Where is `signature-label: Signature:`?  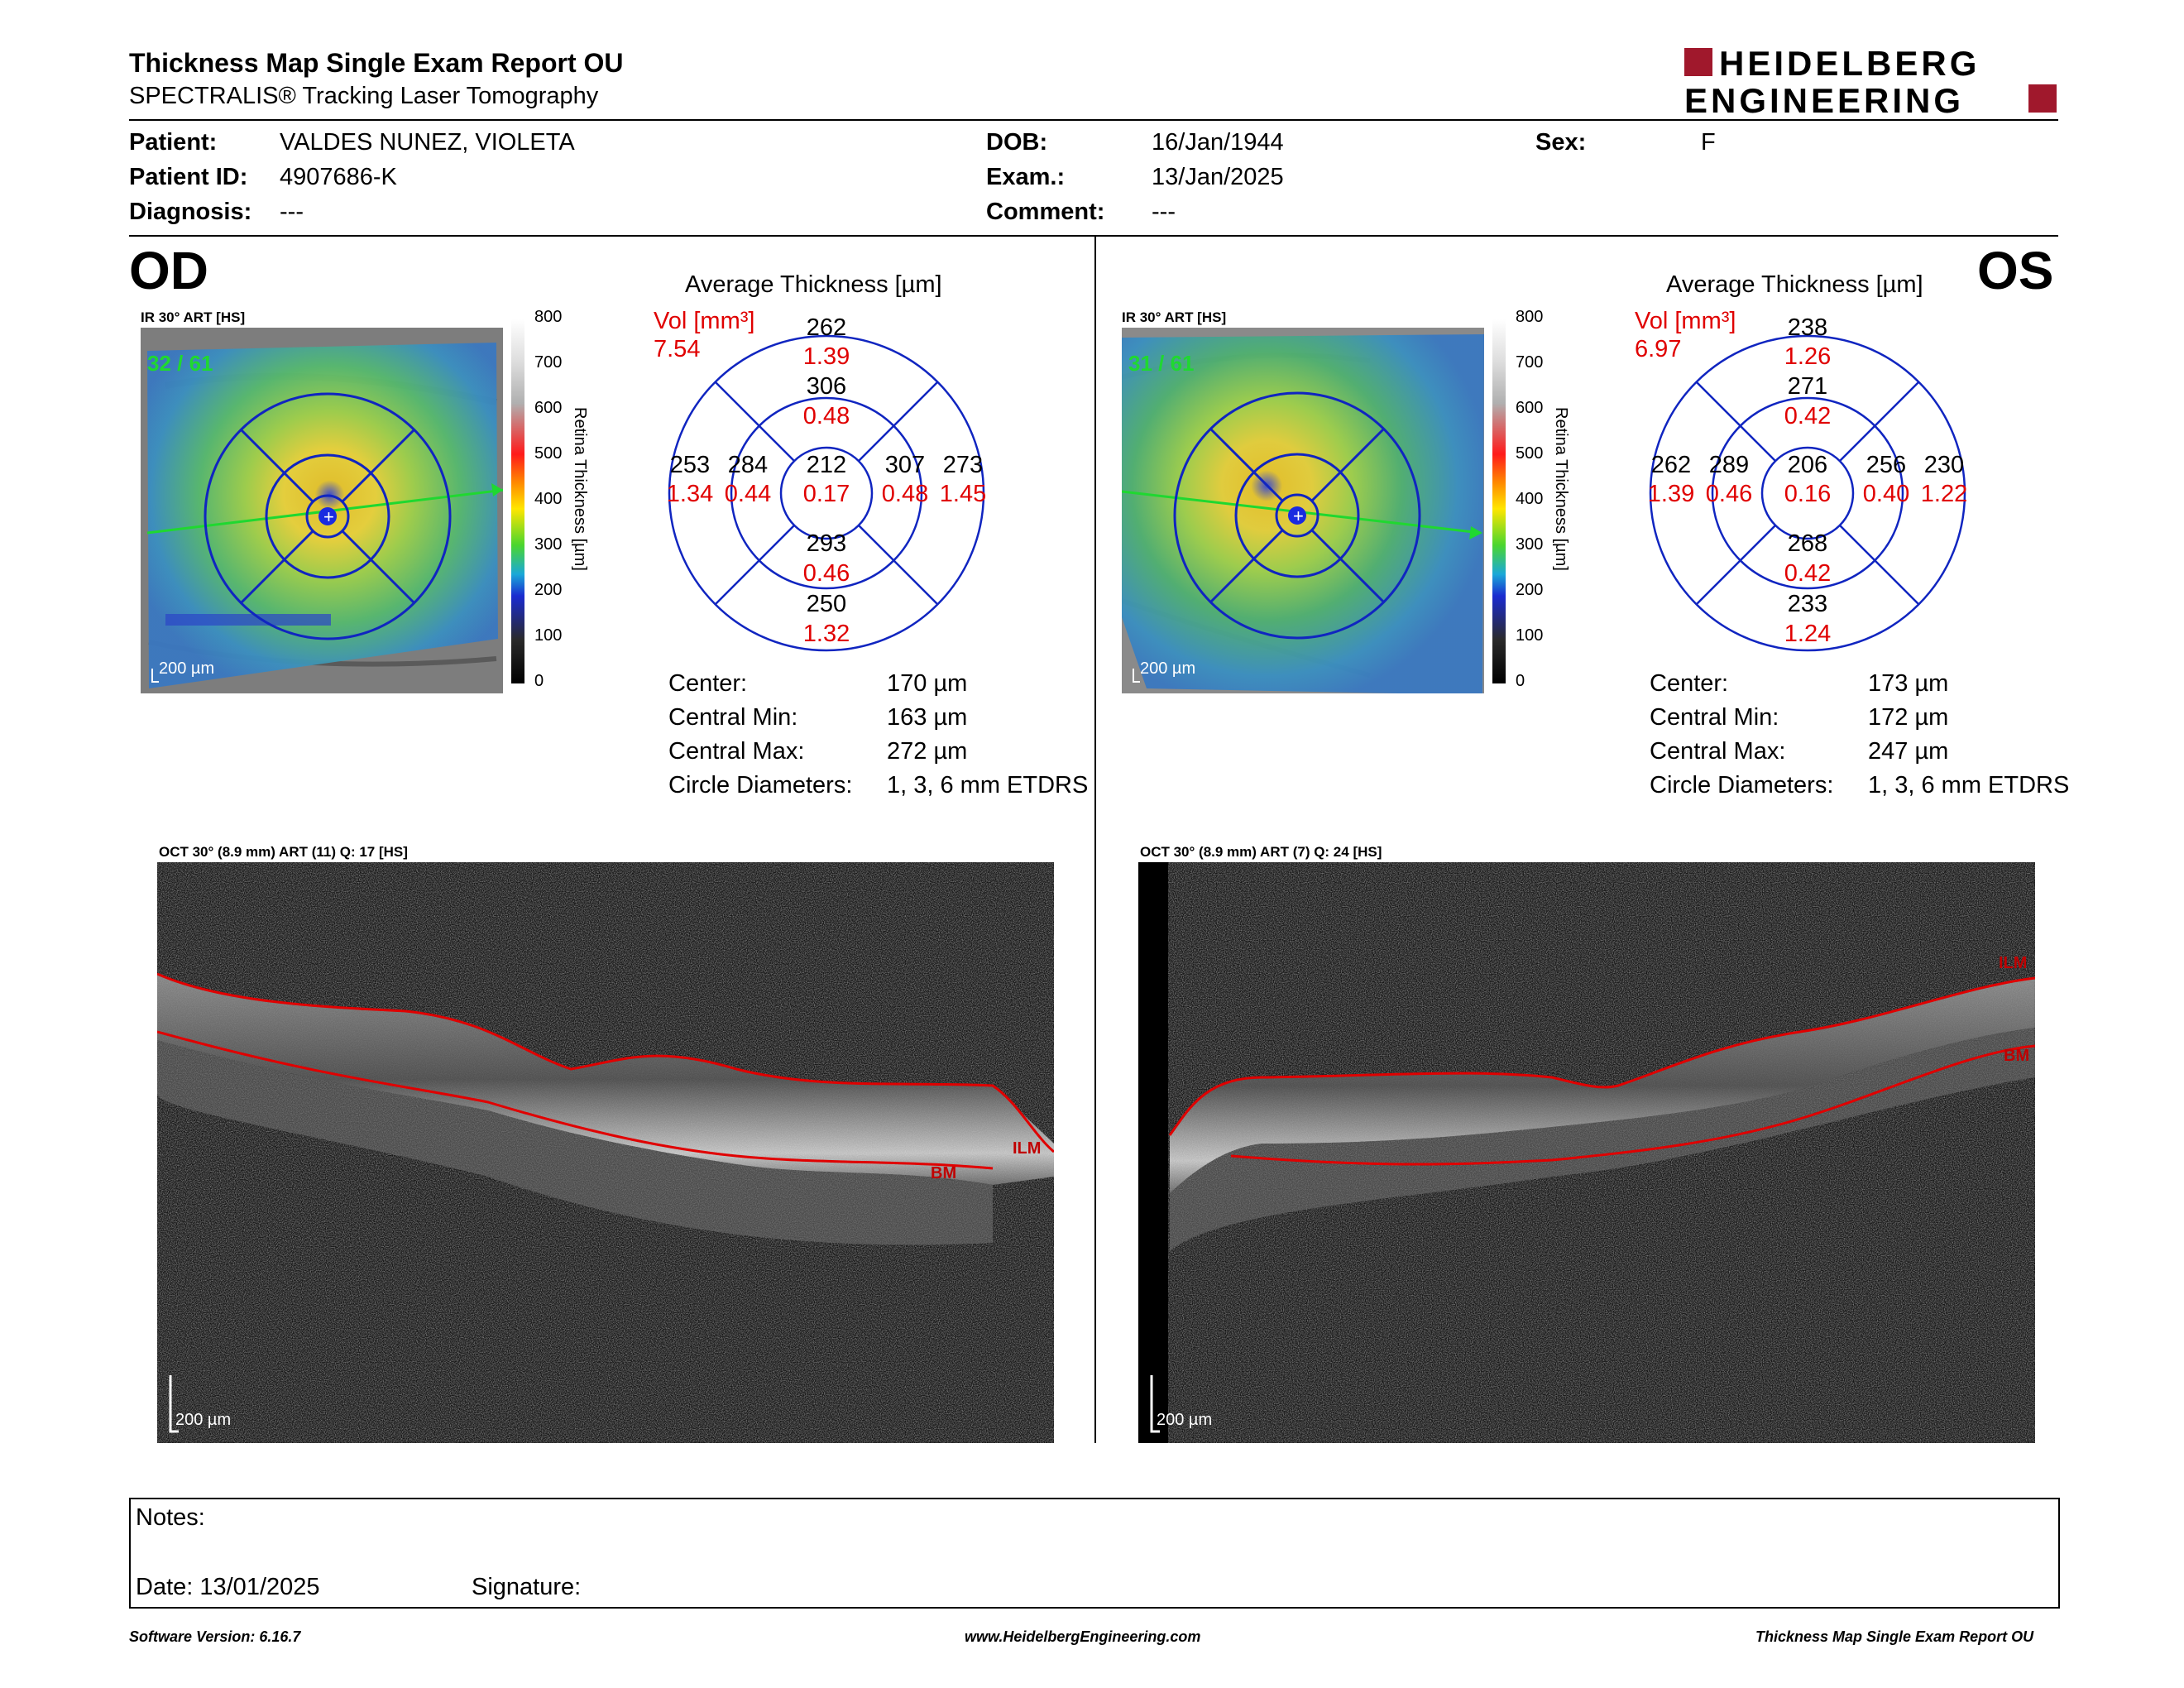
signature-label: Signature: is located at coordinates (527, 1587).